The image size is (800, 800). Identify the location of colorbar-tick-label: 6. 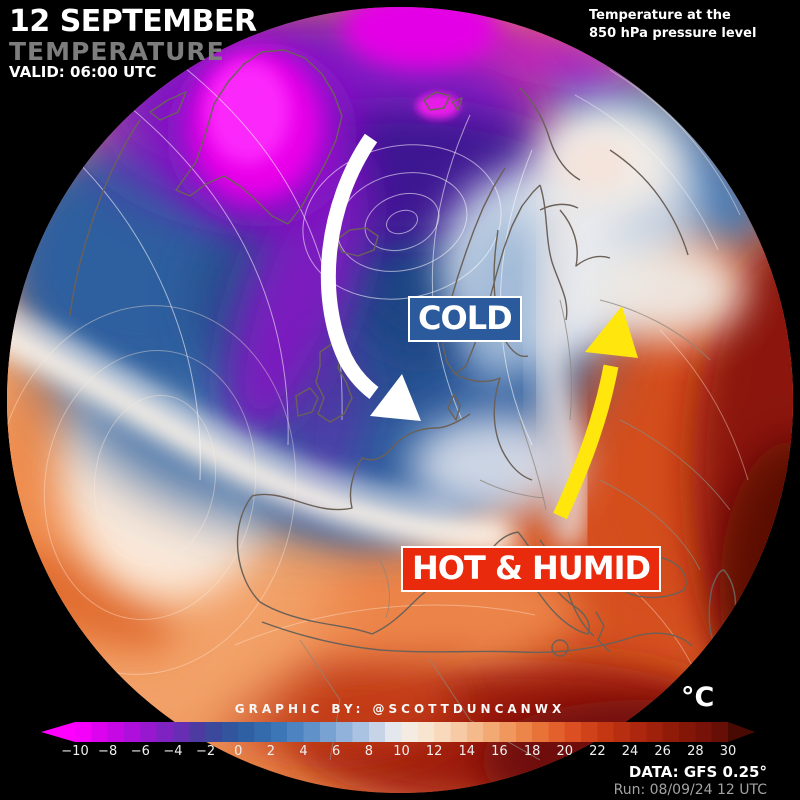
(336, 751).